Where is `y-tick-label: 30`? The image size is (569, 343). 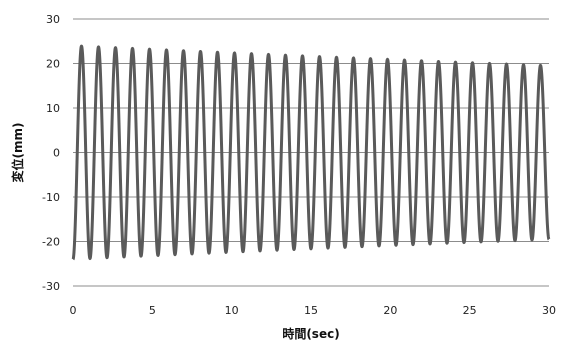
y-tick-label: 30 is located at coordinates (53, 19).